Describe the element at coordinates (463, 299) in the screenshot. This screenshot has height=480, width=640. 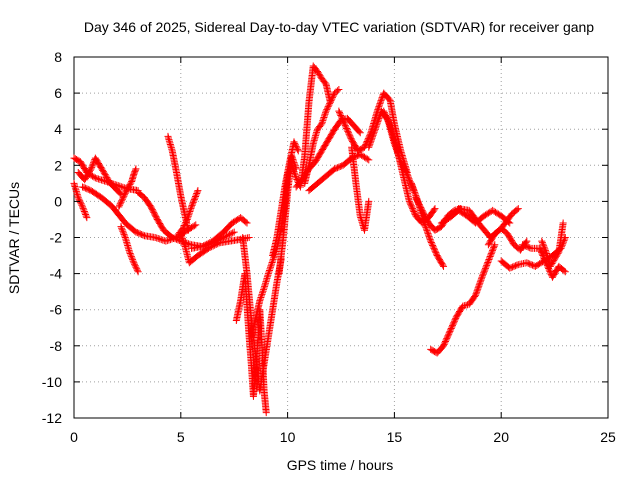
I see `series-sat-ac` at that location.